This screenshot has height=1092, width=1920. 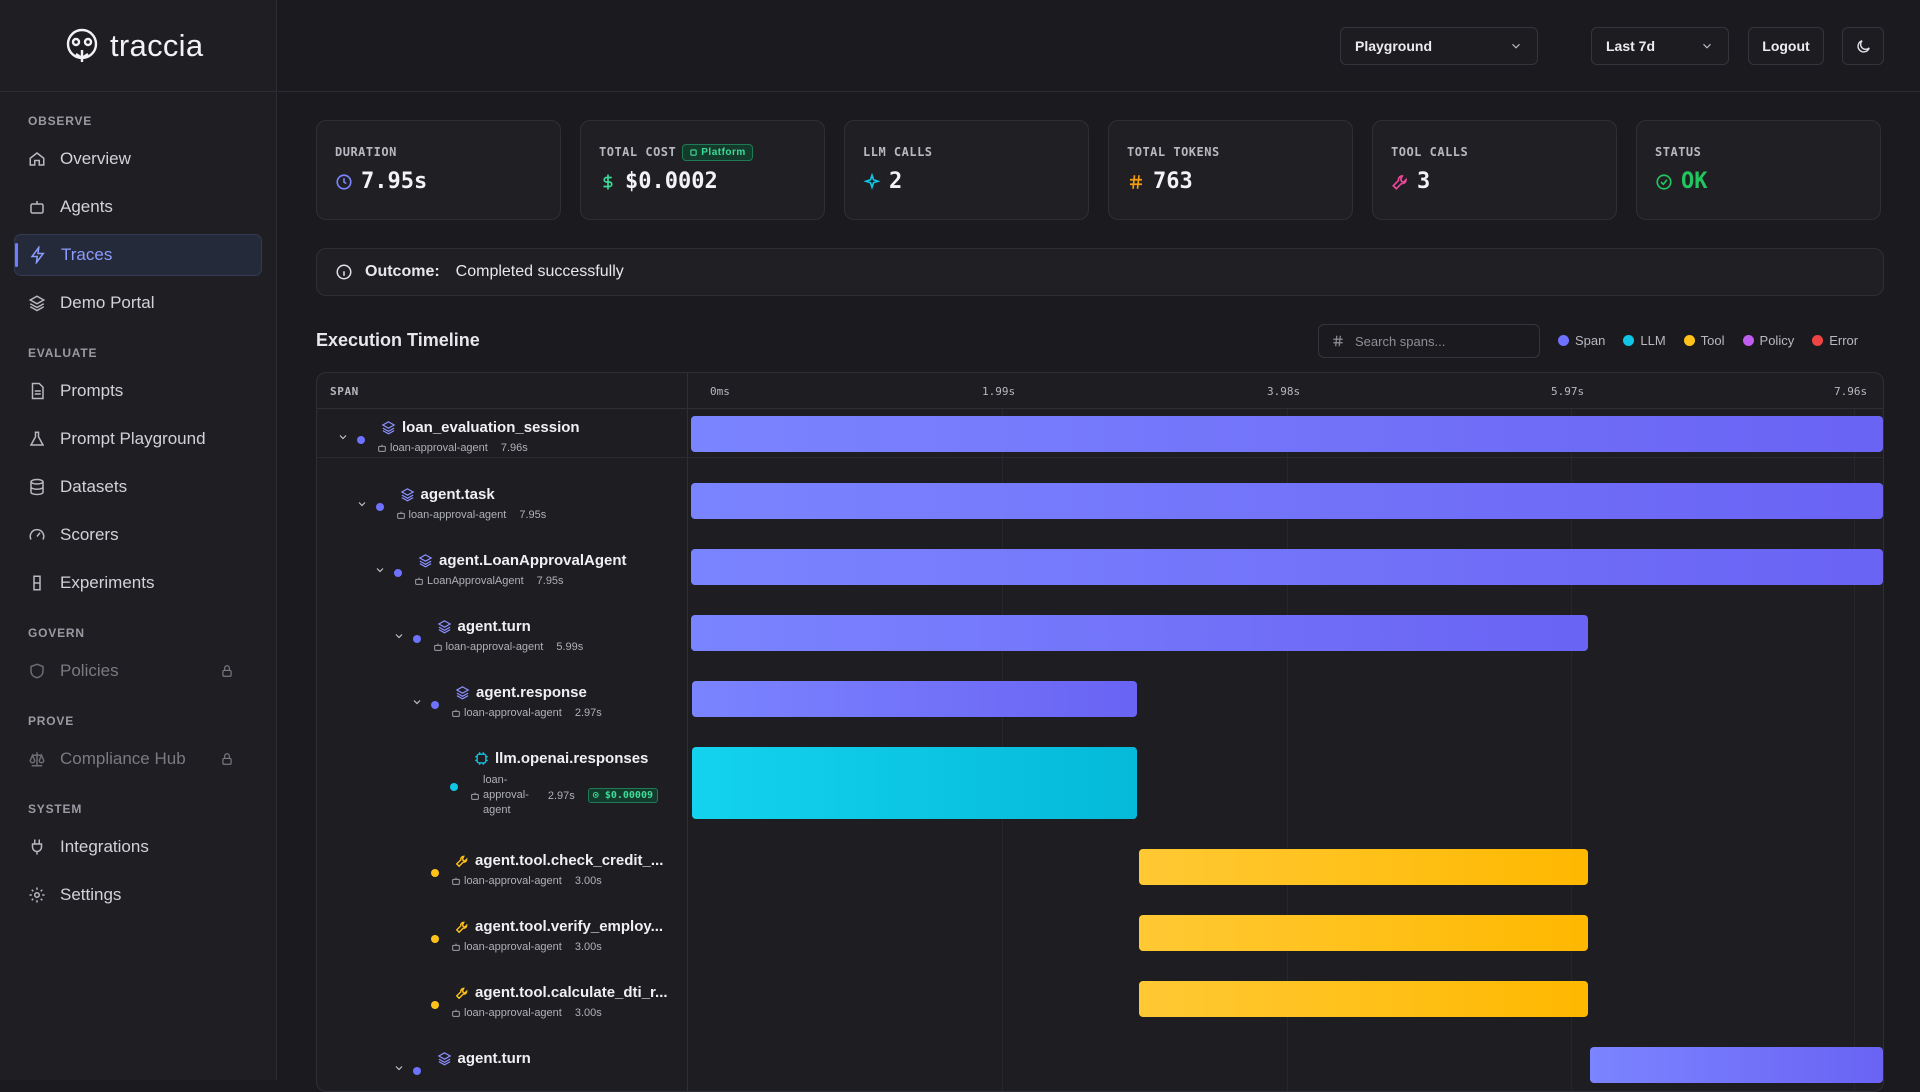 I want to click on app-name: traccia, so click(x=156, y=46).